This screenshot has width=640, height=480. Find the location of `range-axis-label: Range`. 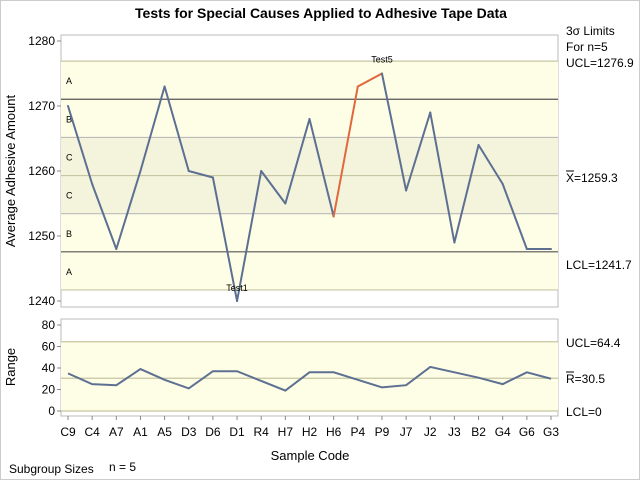

range-axis-label: Range is located at coordinates (10, 367).